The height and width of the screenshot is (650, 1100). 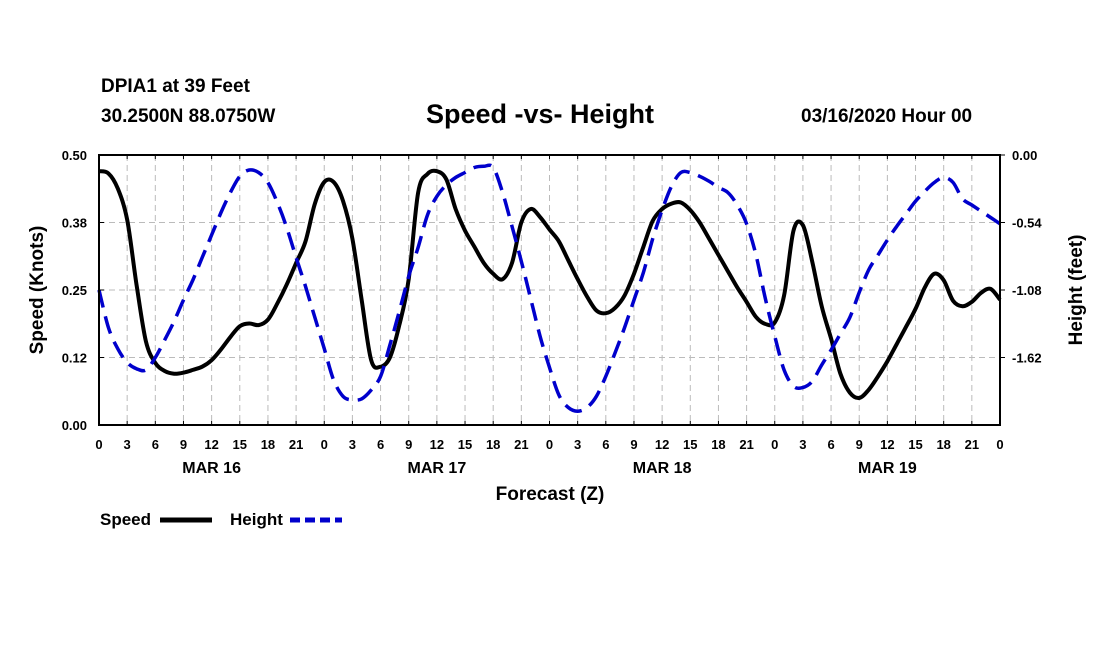 What do you see at coordinates (1027, 358) in the screenshot?
I see `y2-tick-label: -1.62` at bounding box center [1027, 358].